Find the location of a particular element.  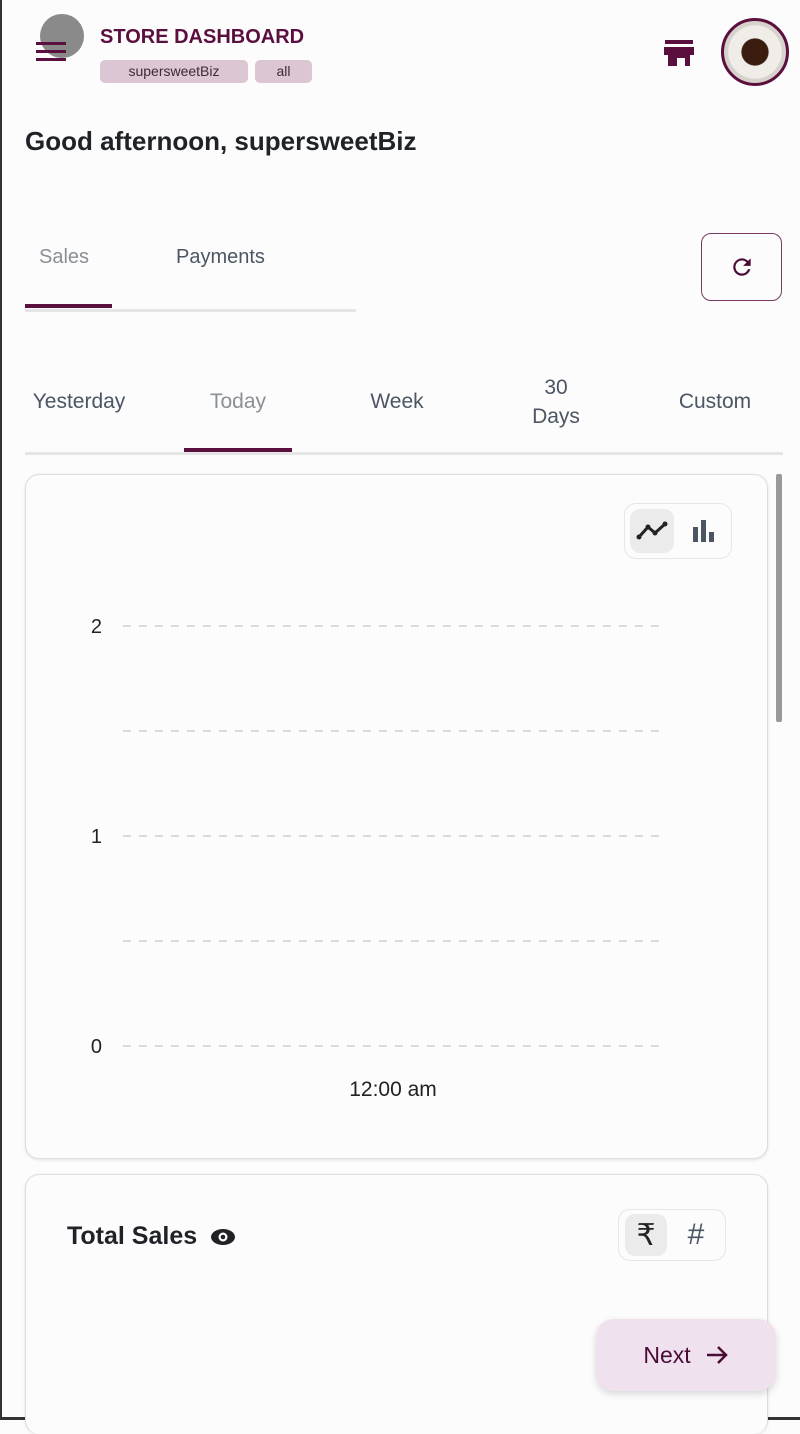

menu-icon is located at coordinates (51, 43).